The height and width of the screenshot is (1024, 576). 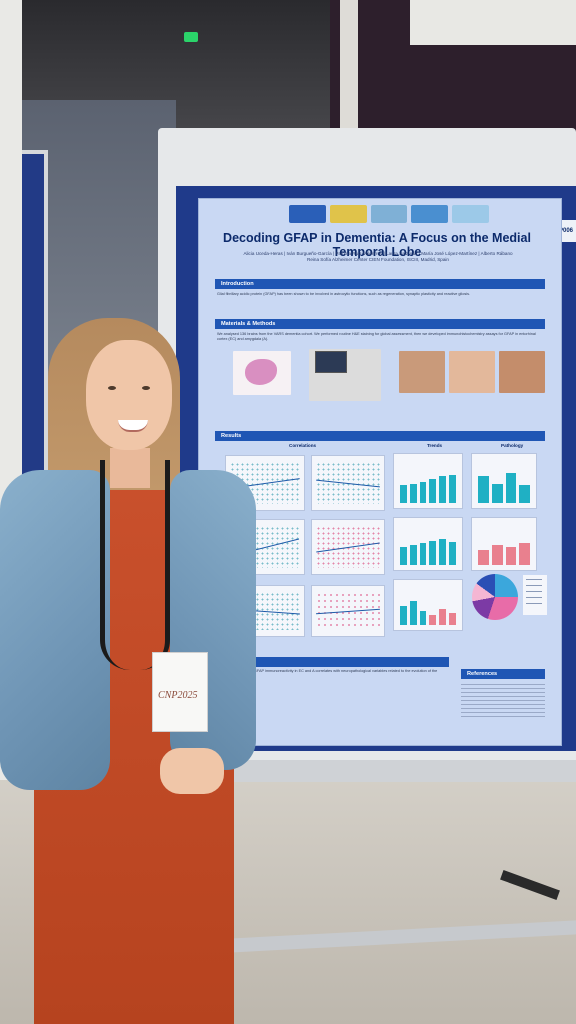 I want to click on references-header: References, so click(x=503, y=674).